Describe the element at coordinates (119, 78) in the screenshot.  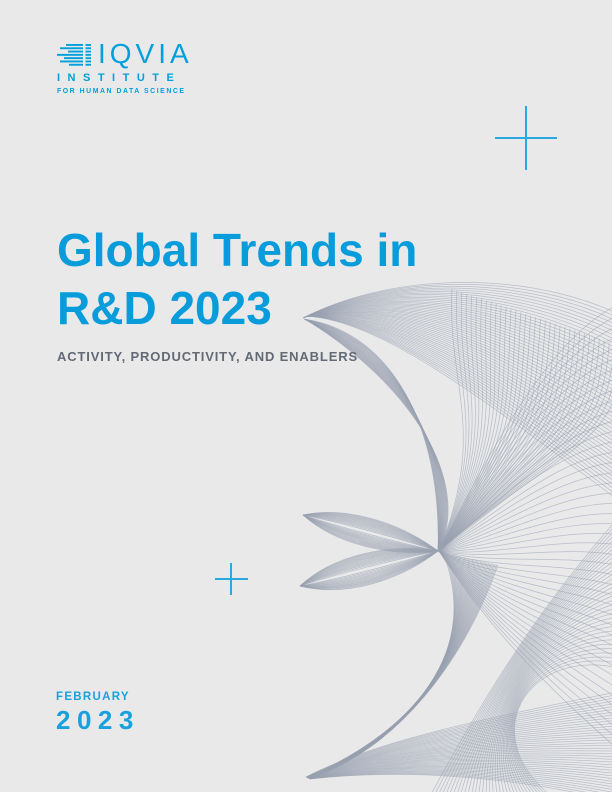
I see `logo-institute-text: INSTITUTE` at that location.